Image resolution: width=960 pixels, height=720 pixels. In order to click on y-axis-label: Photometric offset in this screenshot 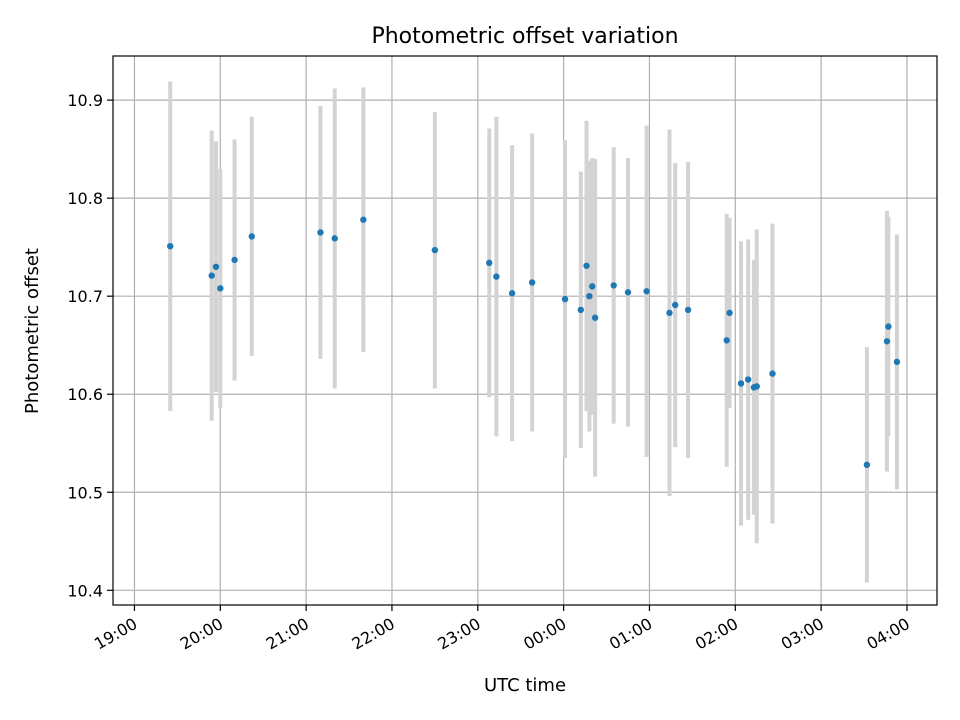, I will do `click(32, 331)`.